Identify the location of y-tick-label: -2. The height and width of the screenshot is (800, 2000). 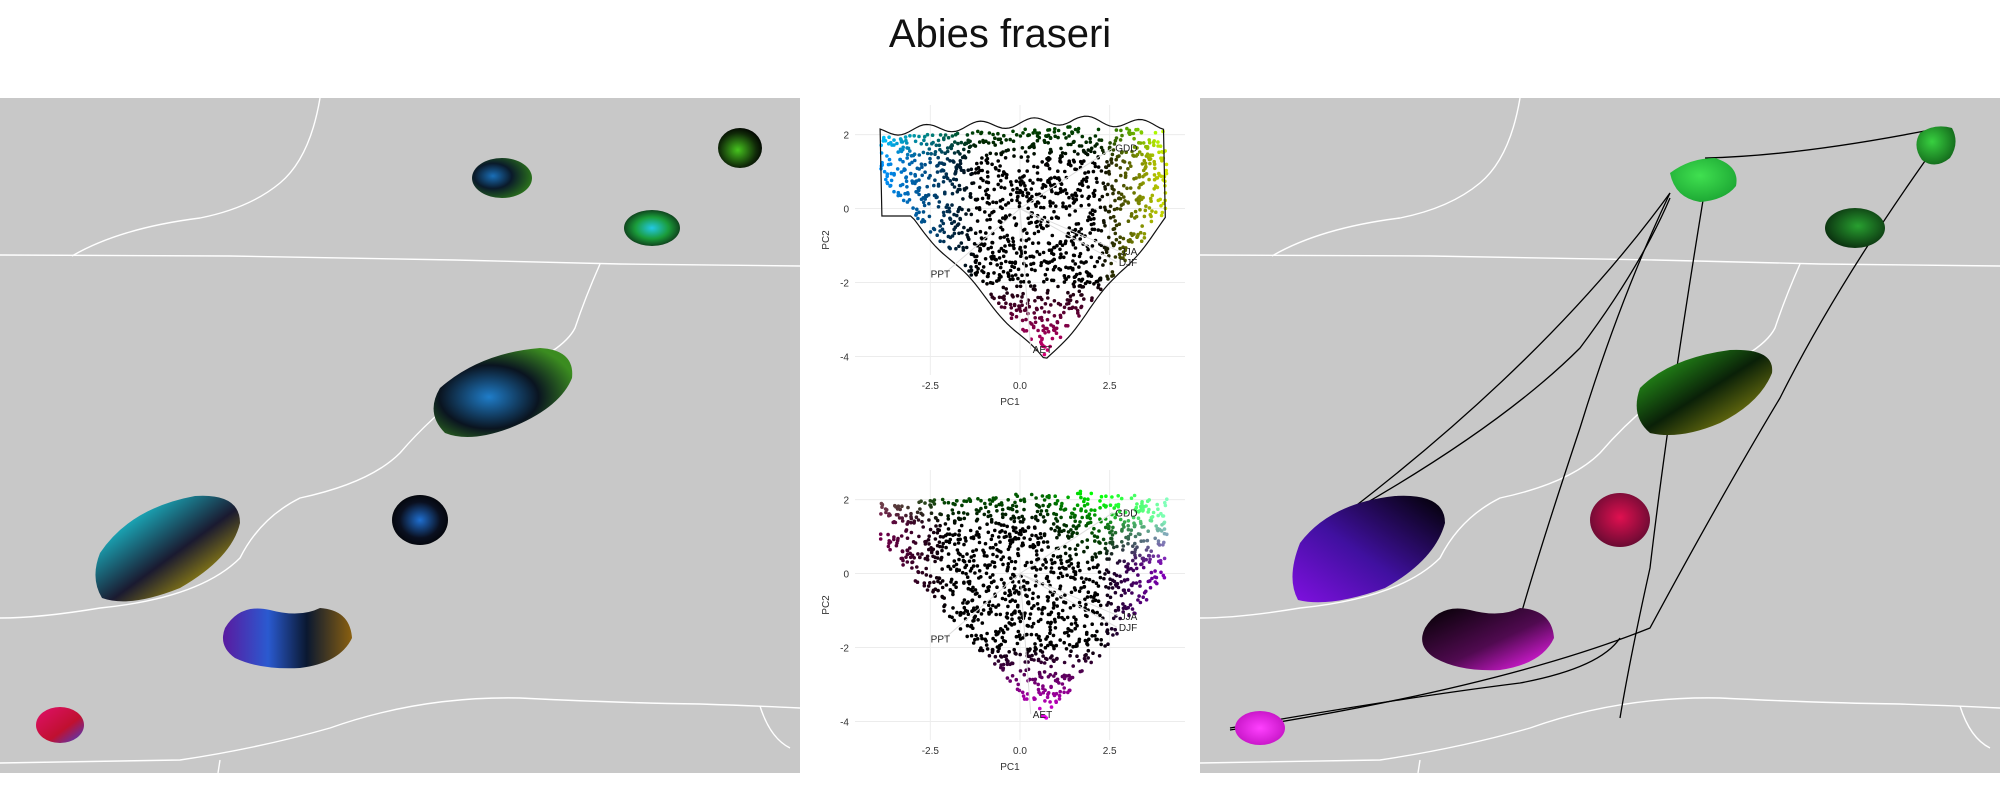
(844, 649).